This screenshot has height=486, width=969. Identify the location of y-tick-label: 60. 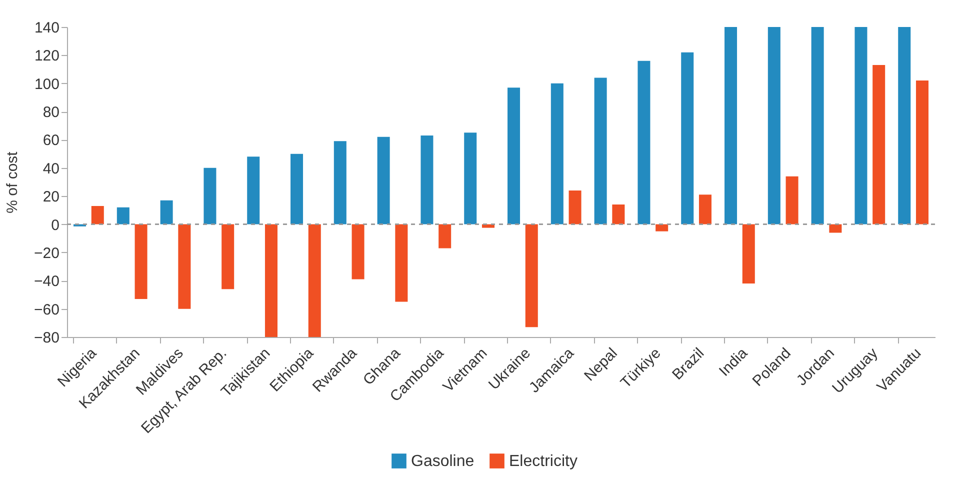
(51, 141).